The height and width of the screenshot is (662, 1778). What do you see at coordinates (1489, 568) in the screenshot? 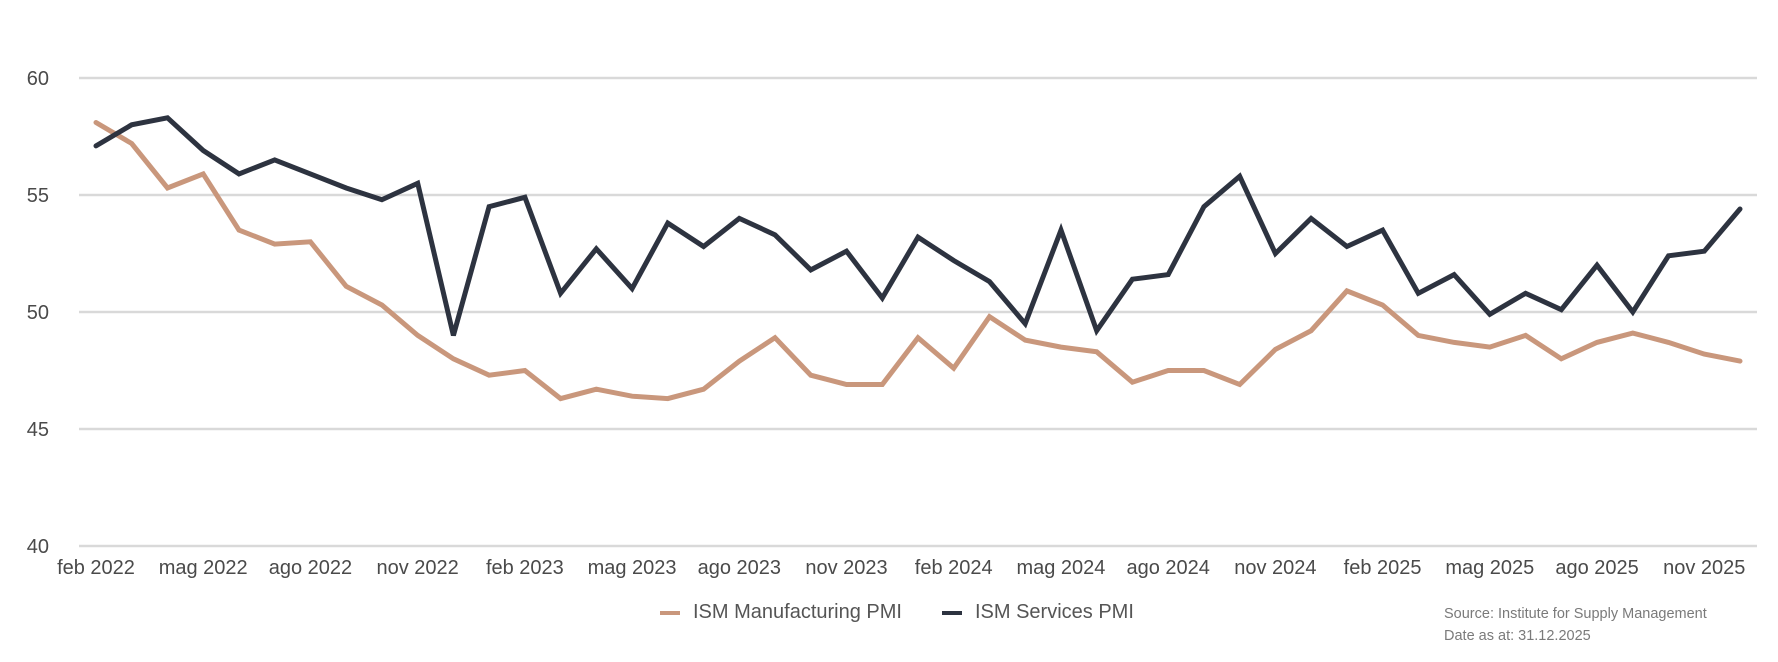
I see `x-tick-label: mag 2025` at bounding box center [1489, 568].